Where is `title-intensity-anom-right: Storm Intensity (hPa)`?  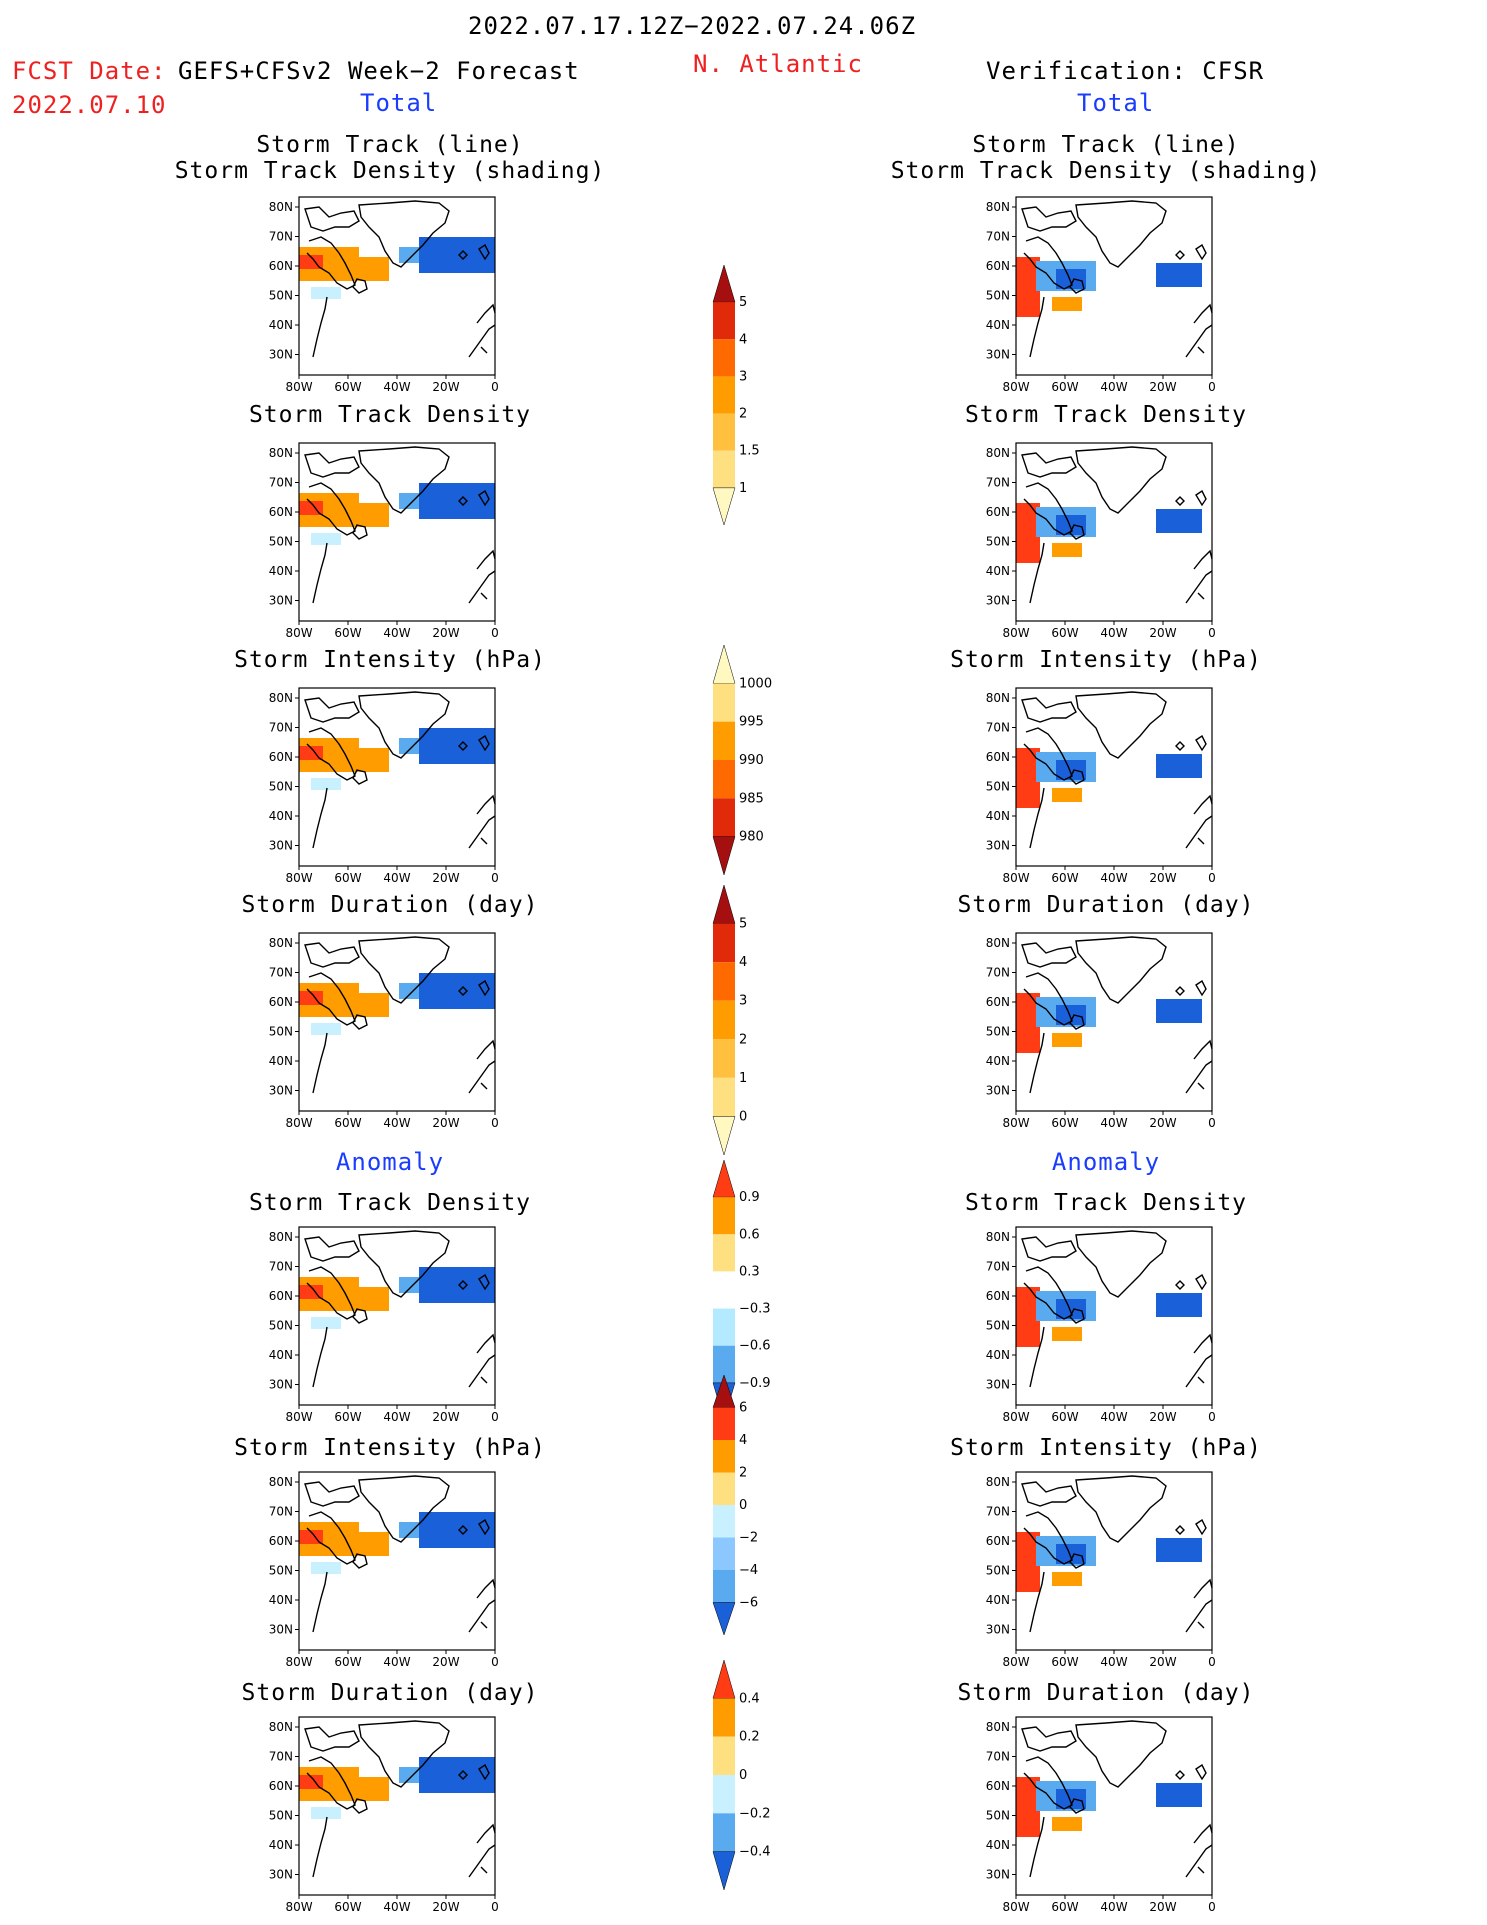
title-intensity-anom-right: Storm Intensity (hPa) is located at coordinates (1106, 1448).